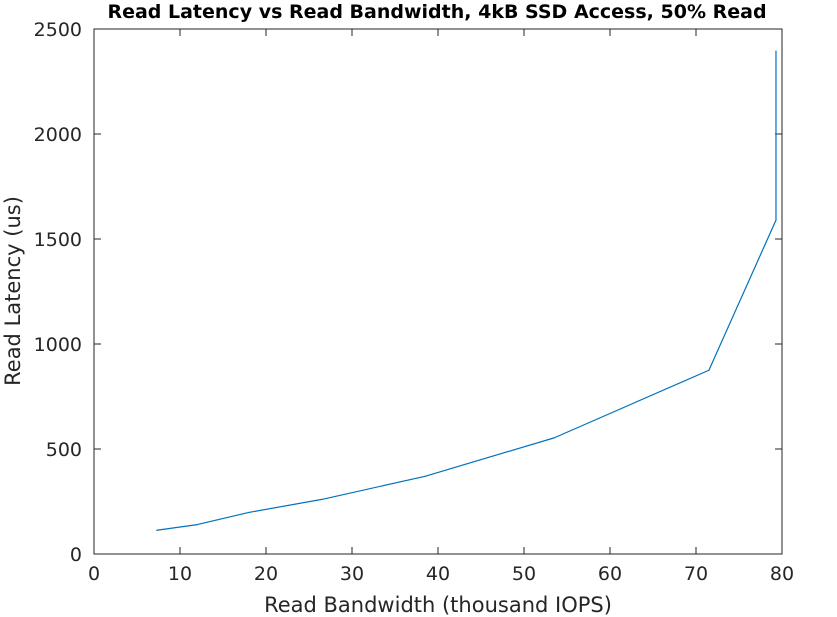  What do you see at coordinates (696, 574) in the screenshot?
I see `x-tick-label: 70` at bounding box center [696, 574].